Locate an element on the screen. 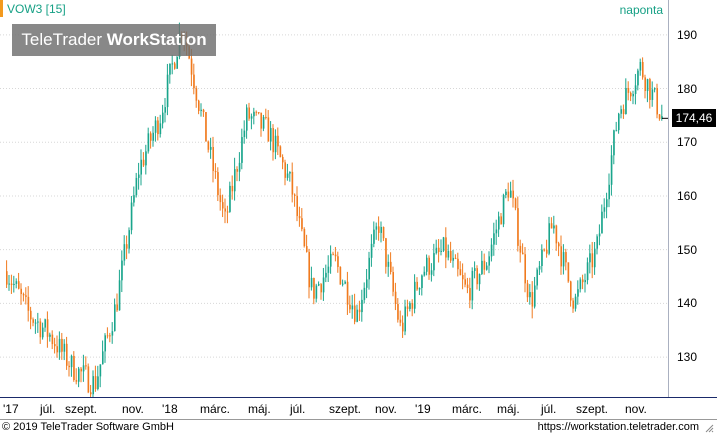 The width and height of the screenshot is (717, 436). symbol-label: VOW3 [15] is located at coordinates (36, 8).